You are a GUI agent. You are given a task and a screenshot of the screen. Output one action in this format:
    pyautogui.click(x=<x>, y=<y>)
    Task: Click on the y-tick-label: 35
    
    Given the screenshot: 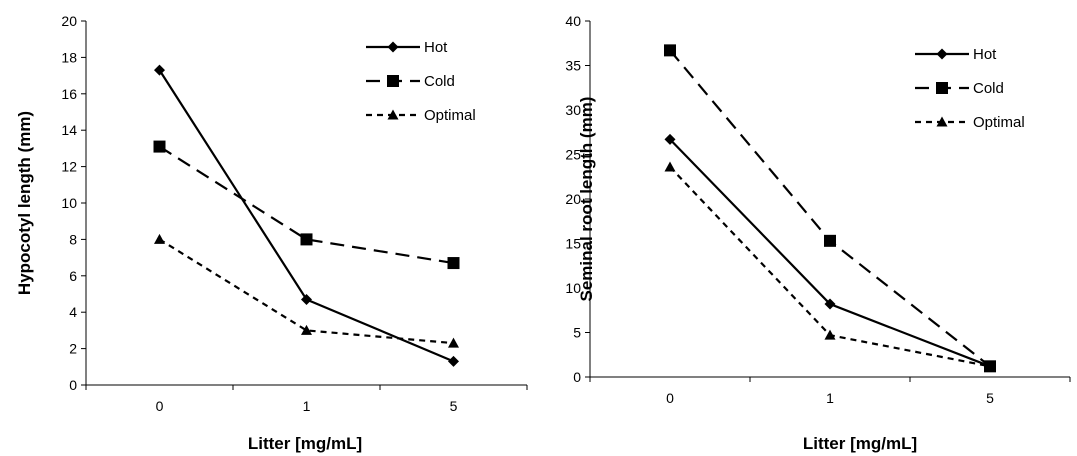 What is the action you would take?
    pyautogui.click(x=573, y=66)
    